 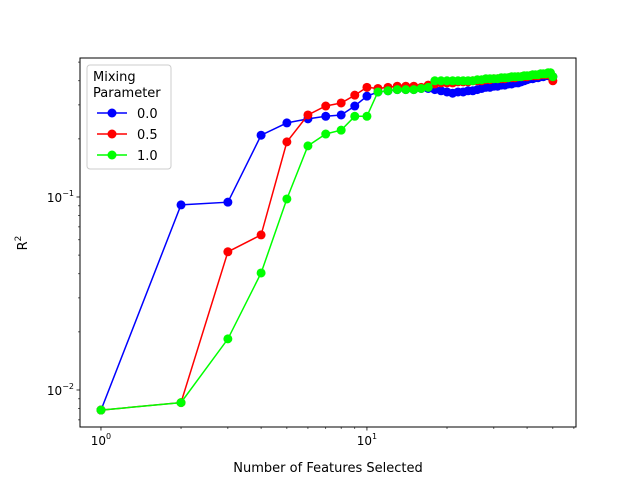 I want to click on x-tick-label: 10¹, so click(x=367, y=440).